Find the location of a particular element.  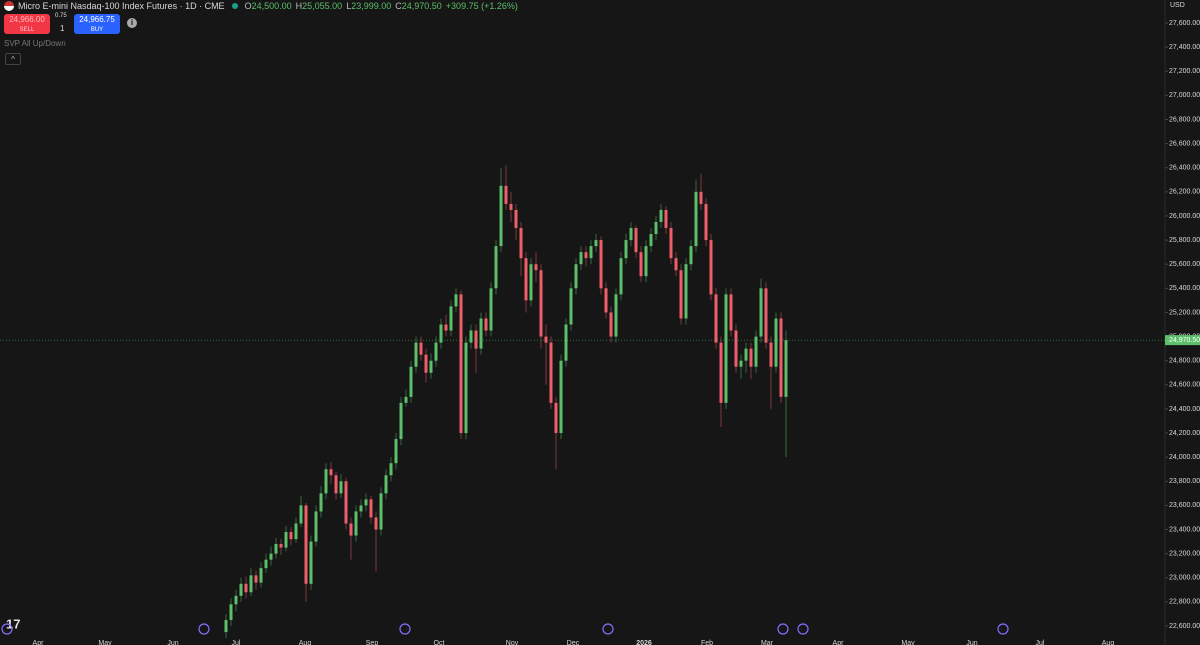

y-tick-label: 23,000.00 is located at coordinates (1184, 578).